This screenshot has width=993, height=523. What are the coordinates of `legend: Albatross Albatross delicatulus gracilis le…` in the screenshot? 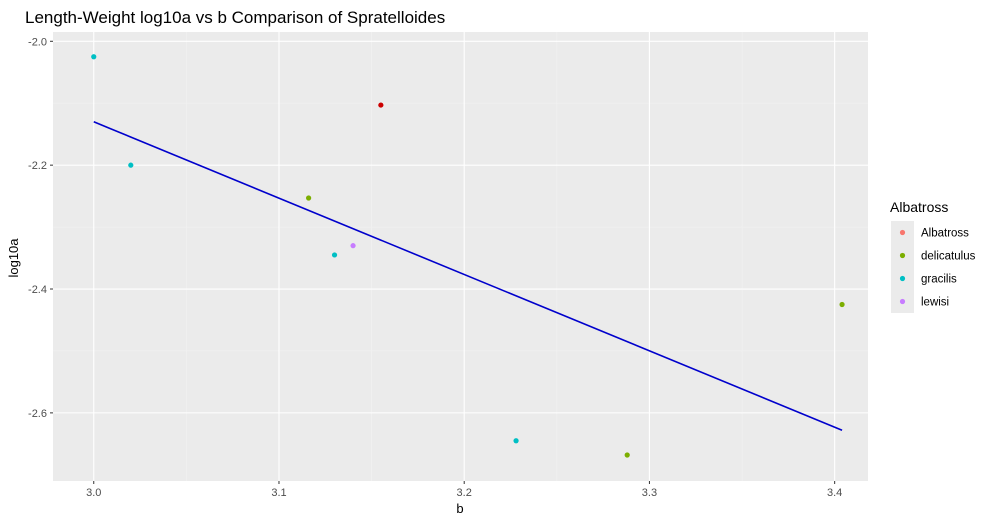 It's located at (933, 256).